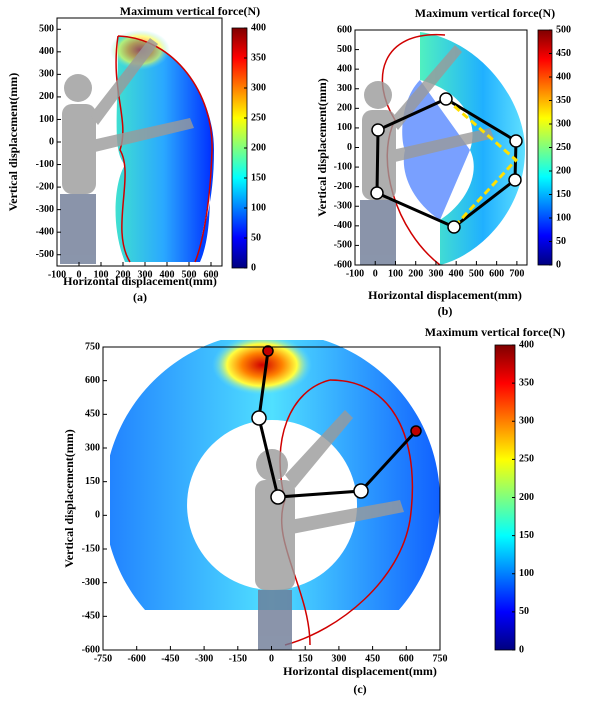  Describe the element at coordinates (91, 548) in the screenshot. I see `y-tick-label: -150` at that location.